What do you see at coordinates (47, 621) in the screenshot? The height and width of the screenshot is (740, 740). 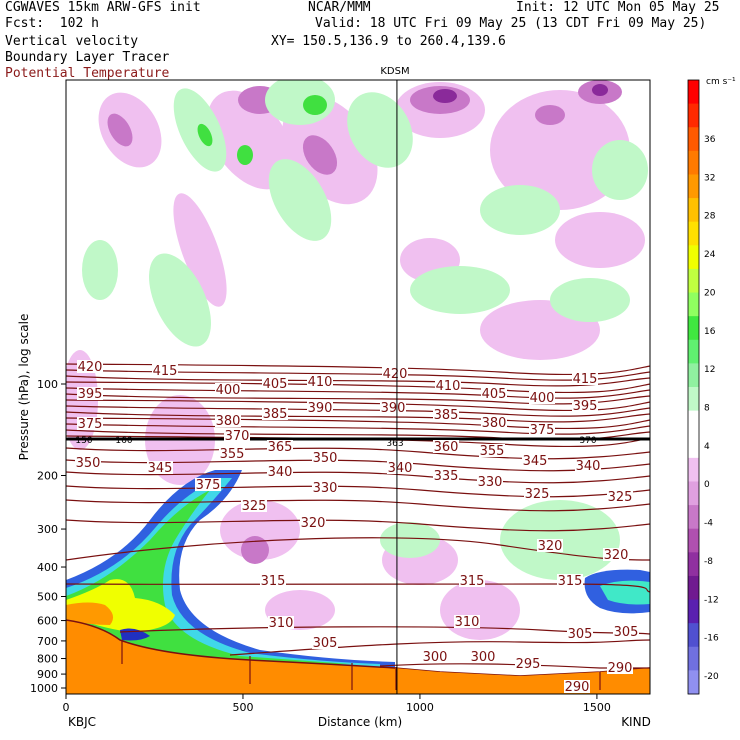 I see `y-tick-label: 600` at bounding box center [47, 621].